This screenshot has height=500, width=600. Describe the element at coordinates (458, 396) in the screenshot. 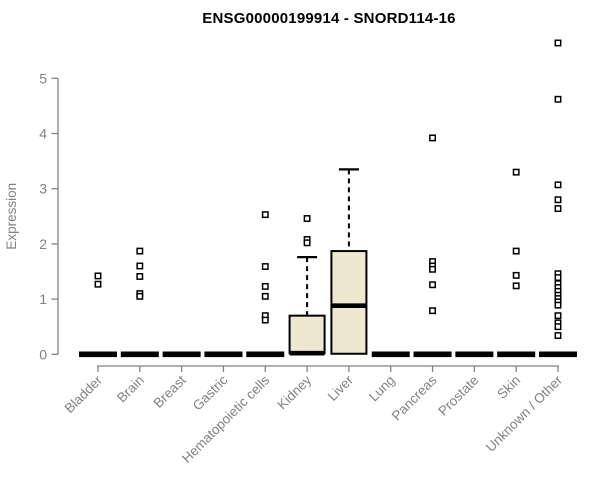

I see `x-category-label: Prostate` at that location.